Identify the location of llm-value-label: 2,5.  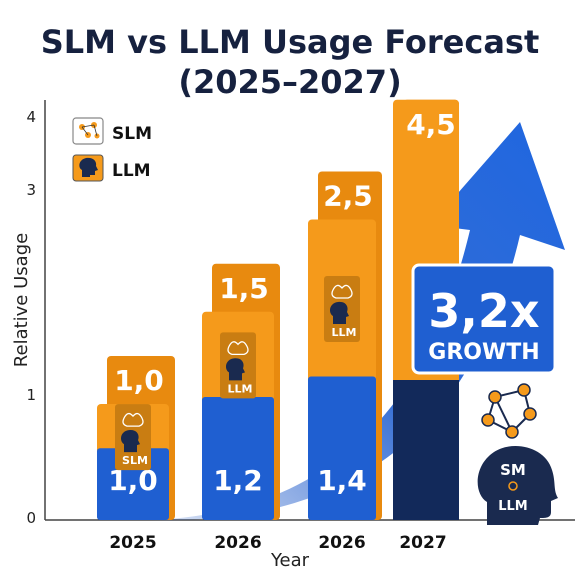
(348, 196).